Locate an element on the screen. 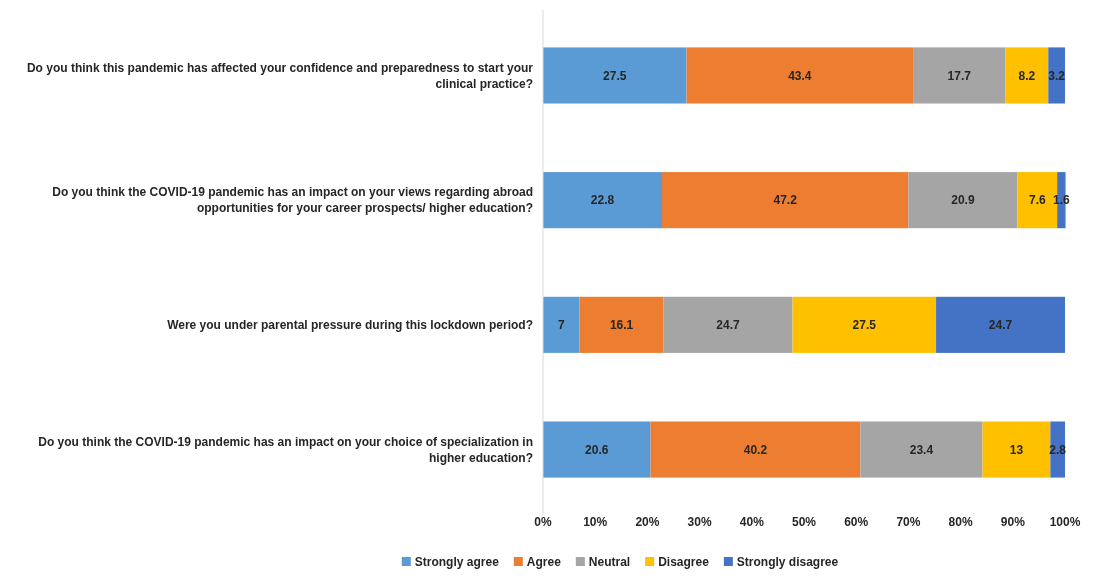  legend-label: Strongly disagree is located at coordinates (787, 562).